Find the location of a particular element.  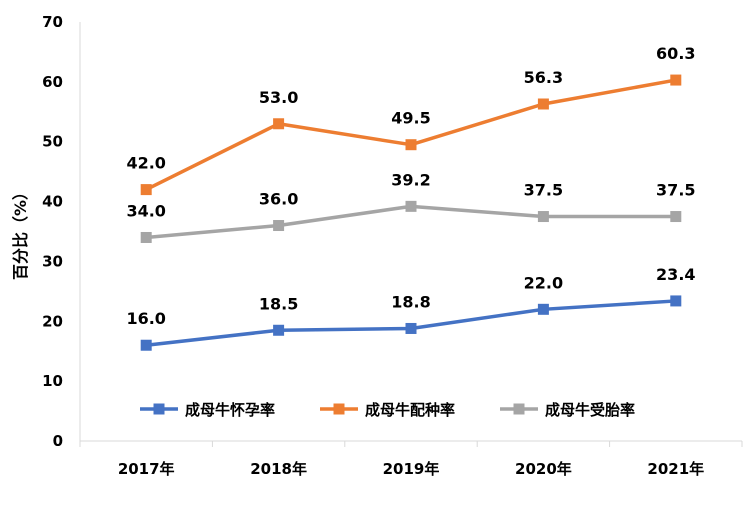

data-label: 23.4 is located at coordinates (675, 274).